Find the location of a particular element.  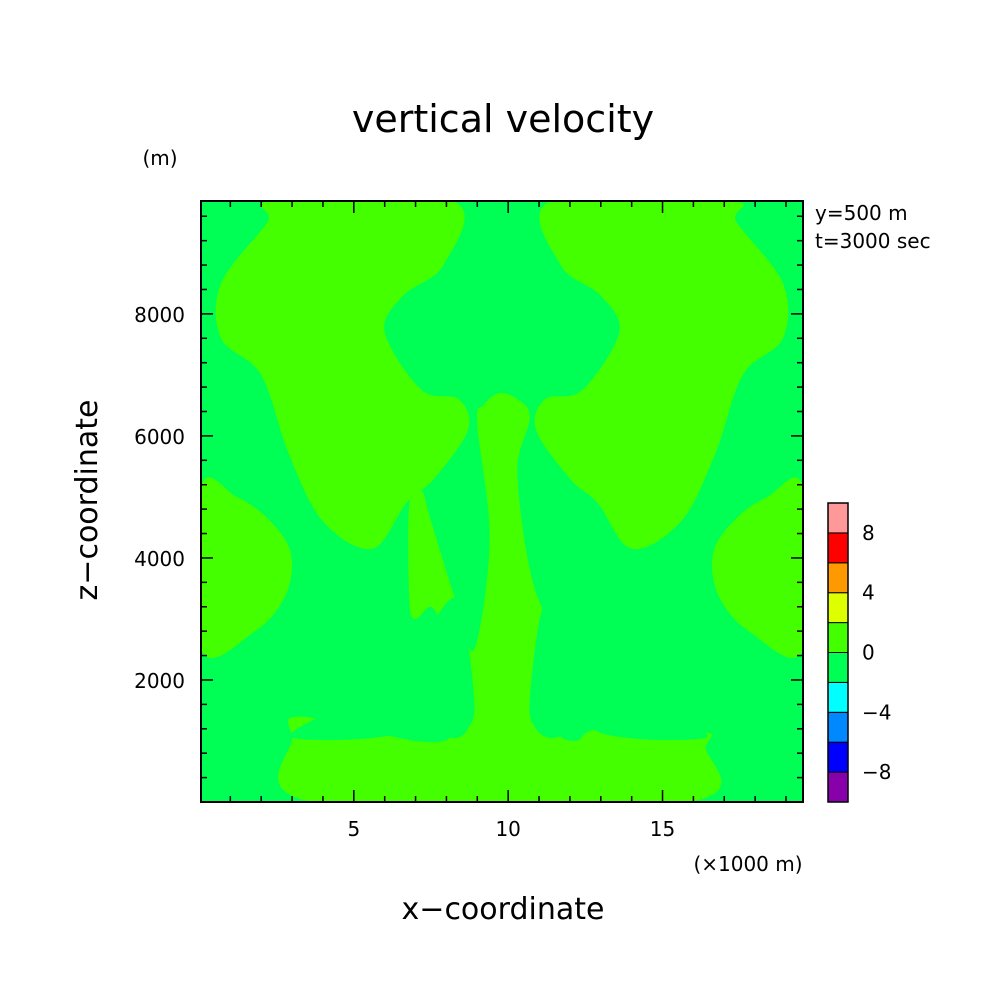

x-tick-label: 10 is located at coordinates (507, 829).